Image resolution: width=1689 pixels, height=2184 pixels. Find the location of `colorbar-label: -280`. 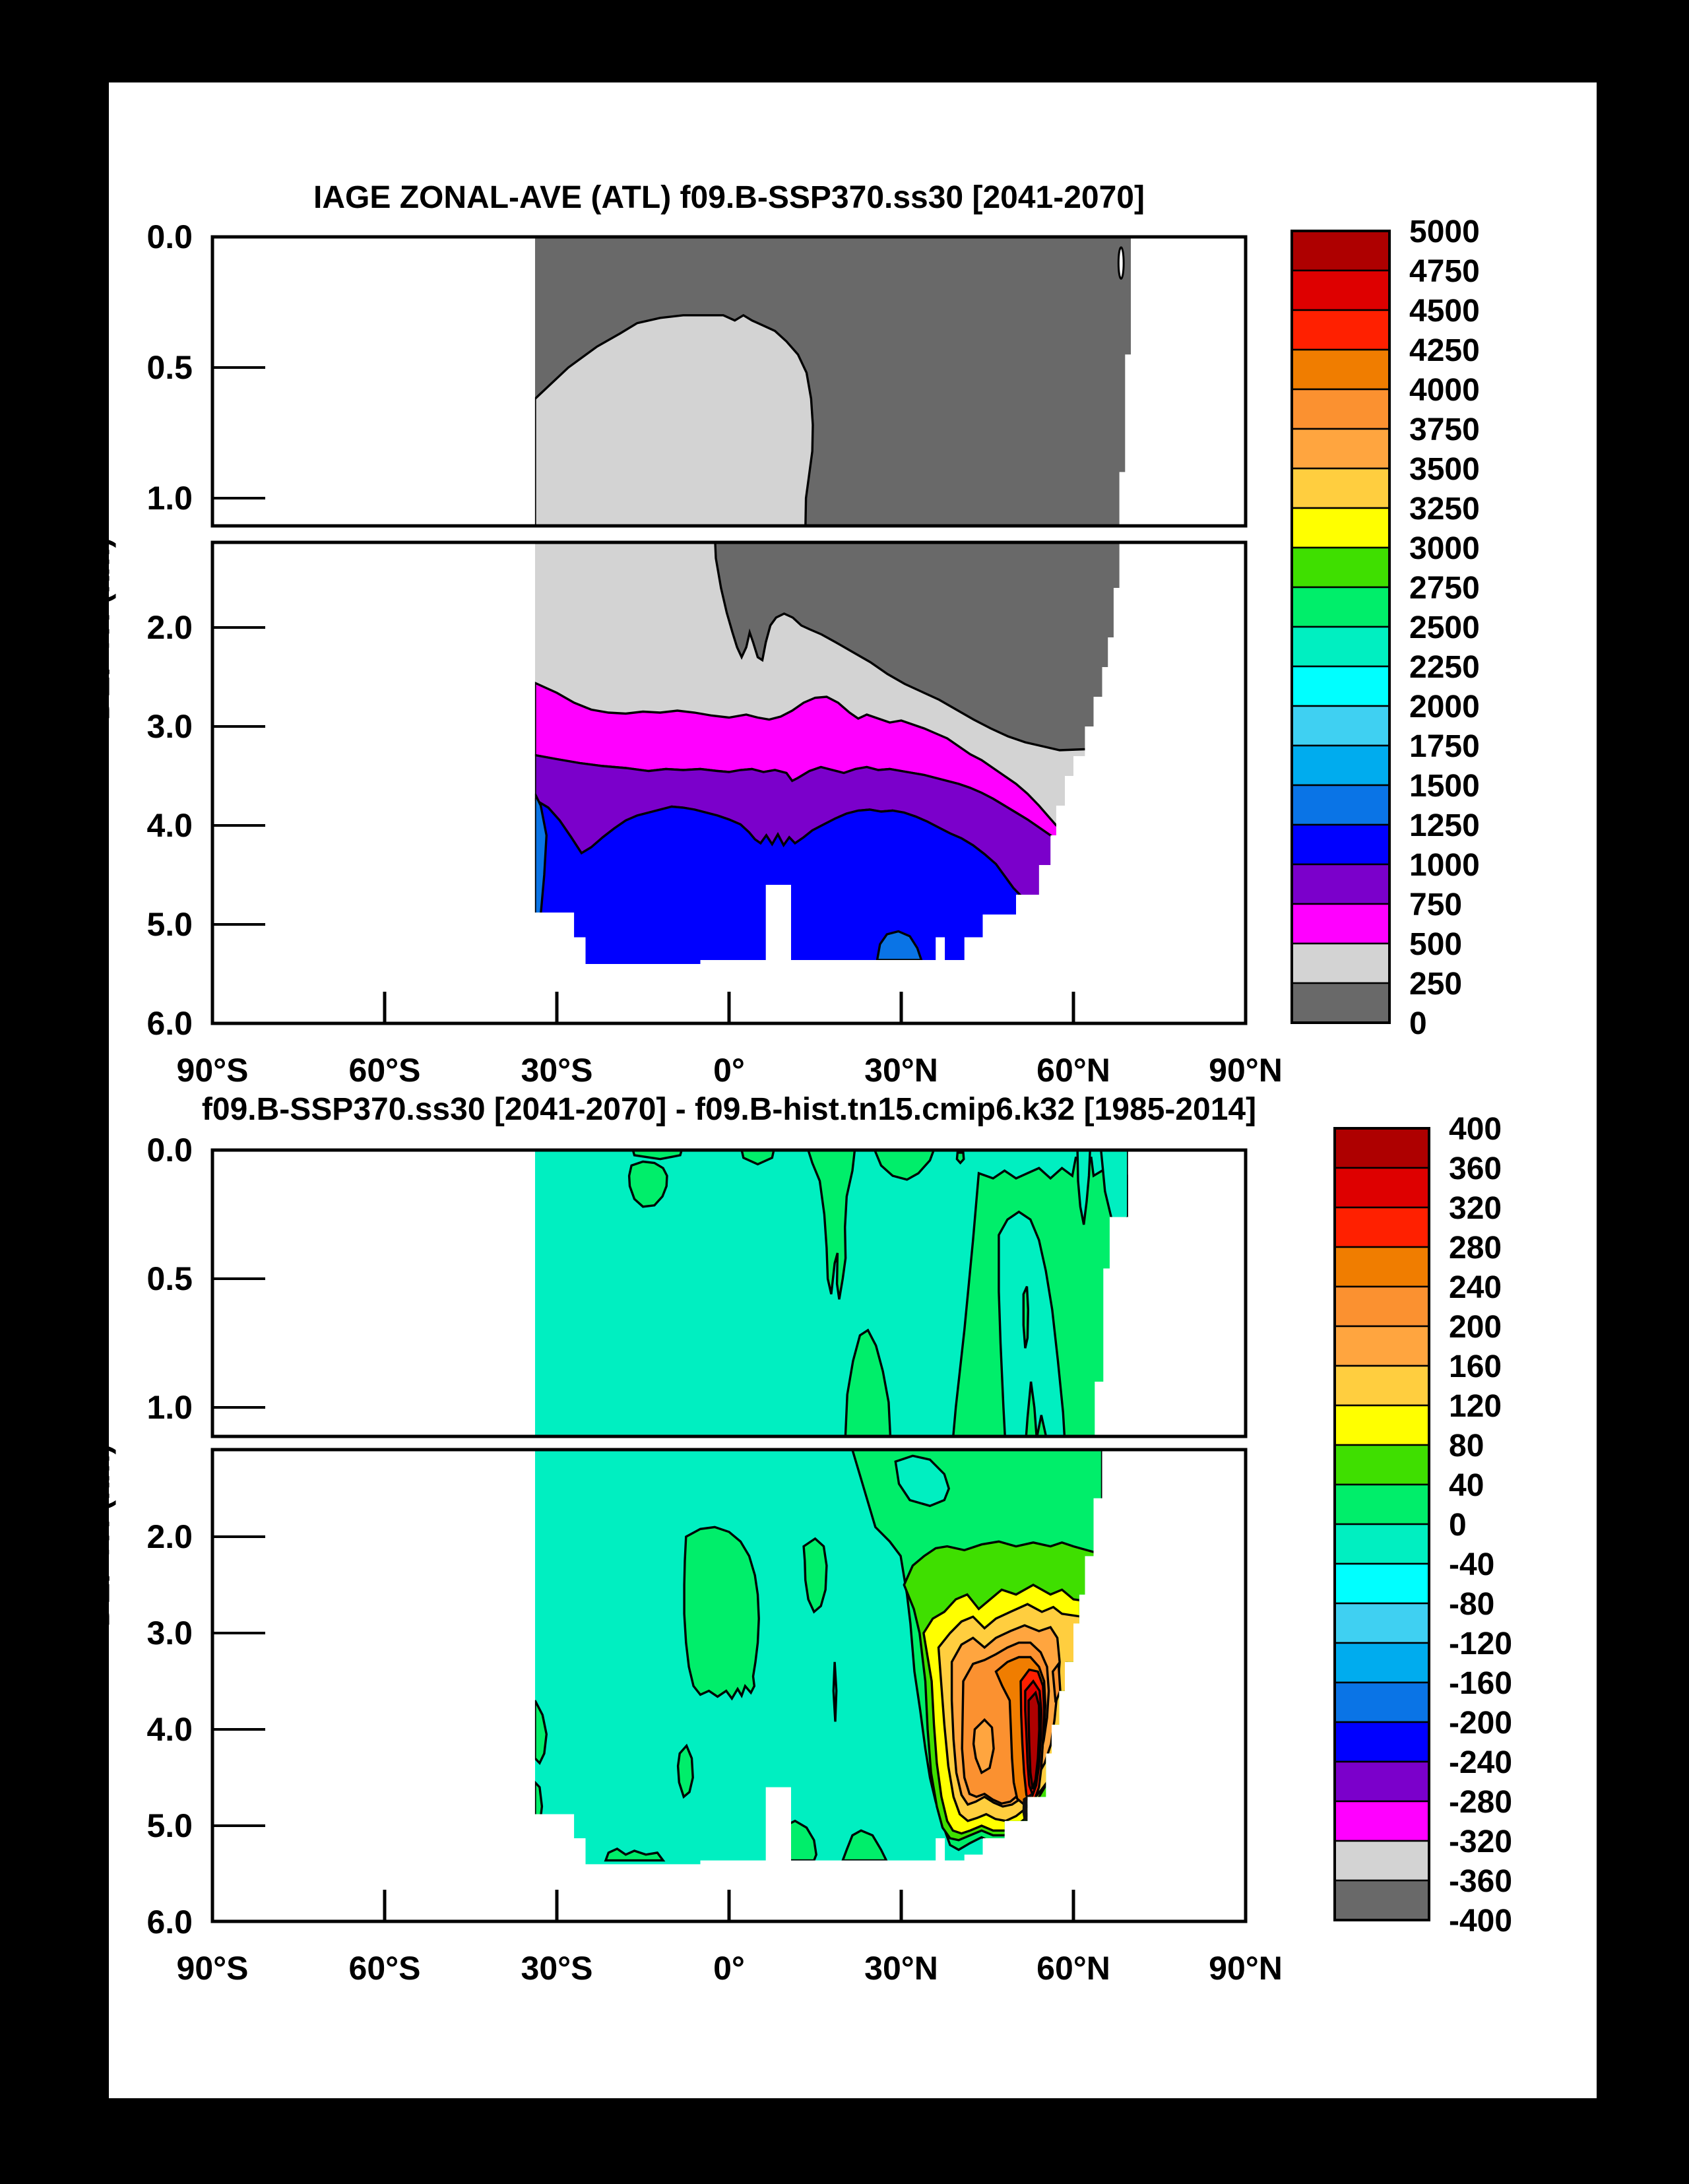

colorbar-label: -280 is located at coordinates (1480, 1802).